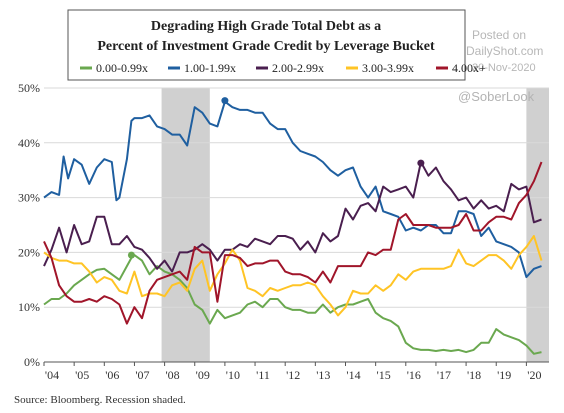  What do you see at coordinates (233, 375) in the screenshot?
I see `x-tick-label-6: '10` at bounding box center [233, 375].